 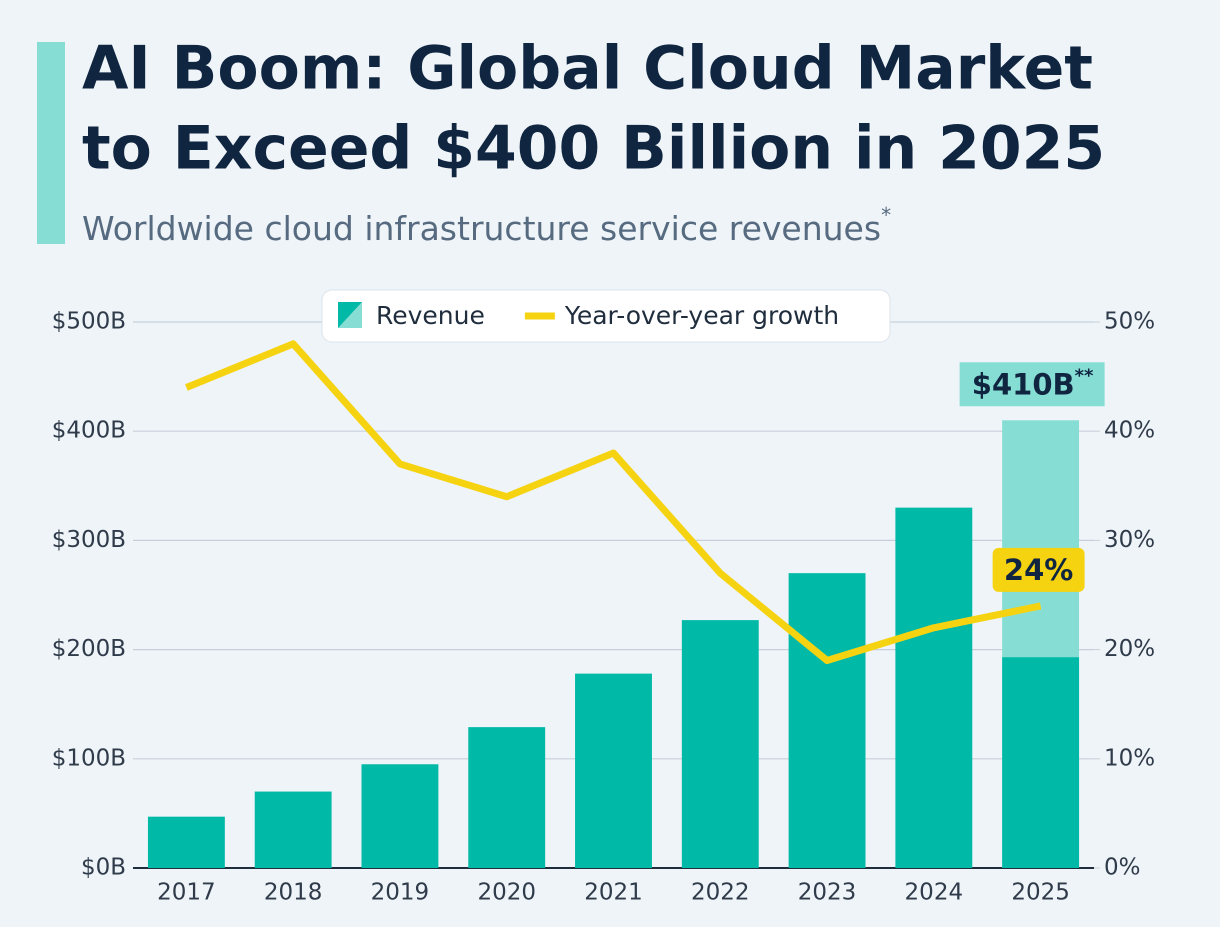 I want to click on y2-tick-label: 10%, so click(x=1129, y=758).